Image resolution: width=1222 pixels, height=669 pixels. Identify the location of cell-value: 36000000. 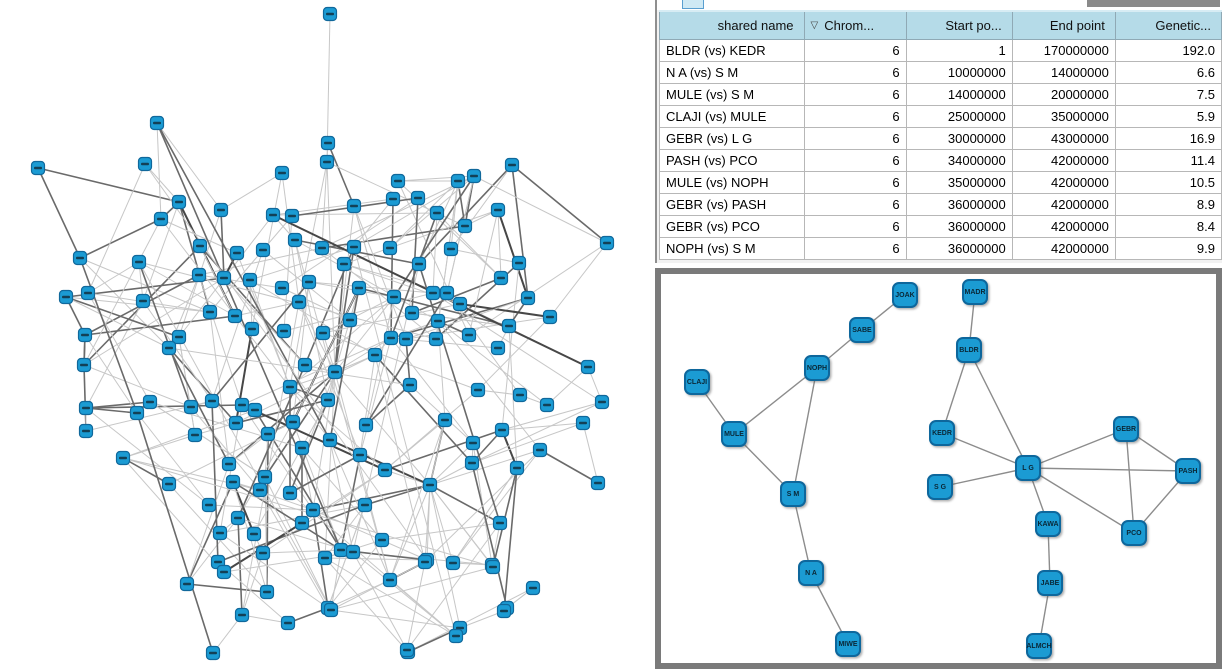
(959, 226).